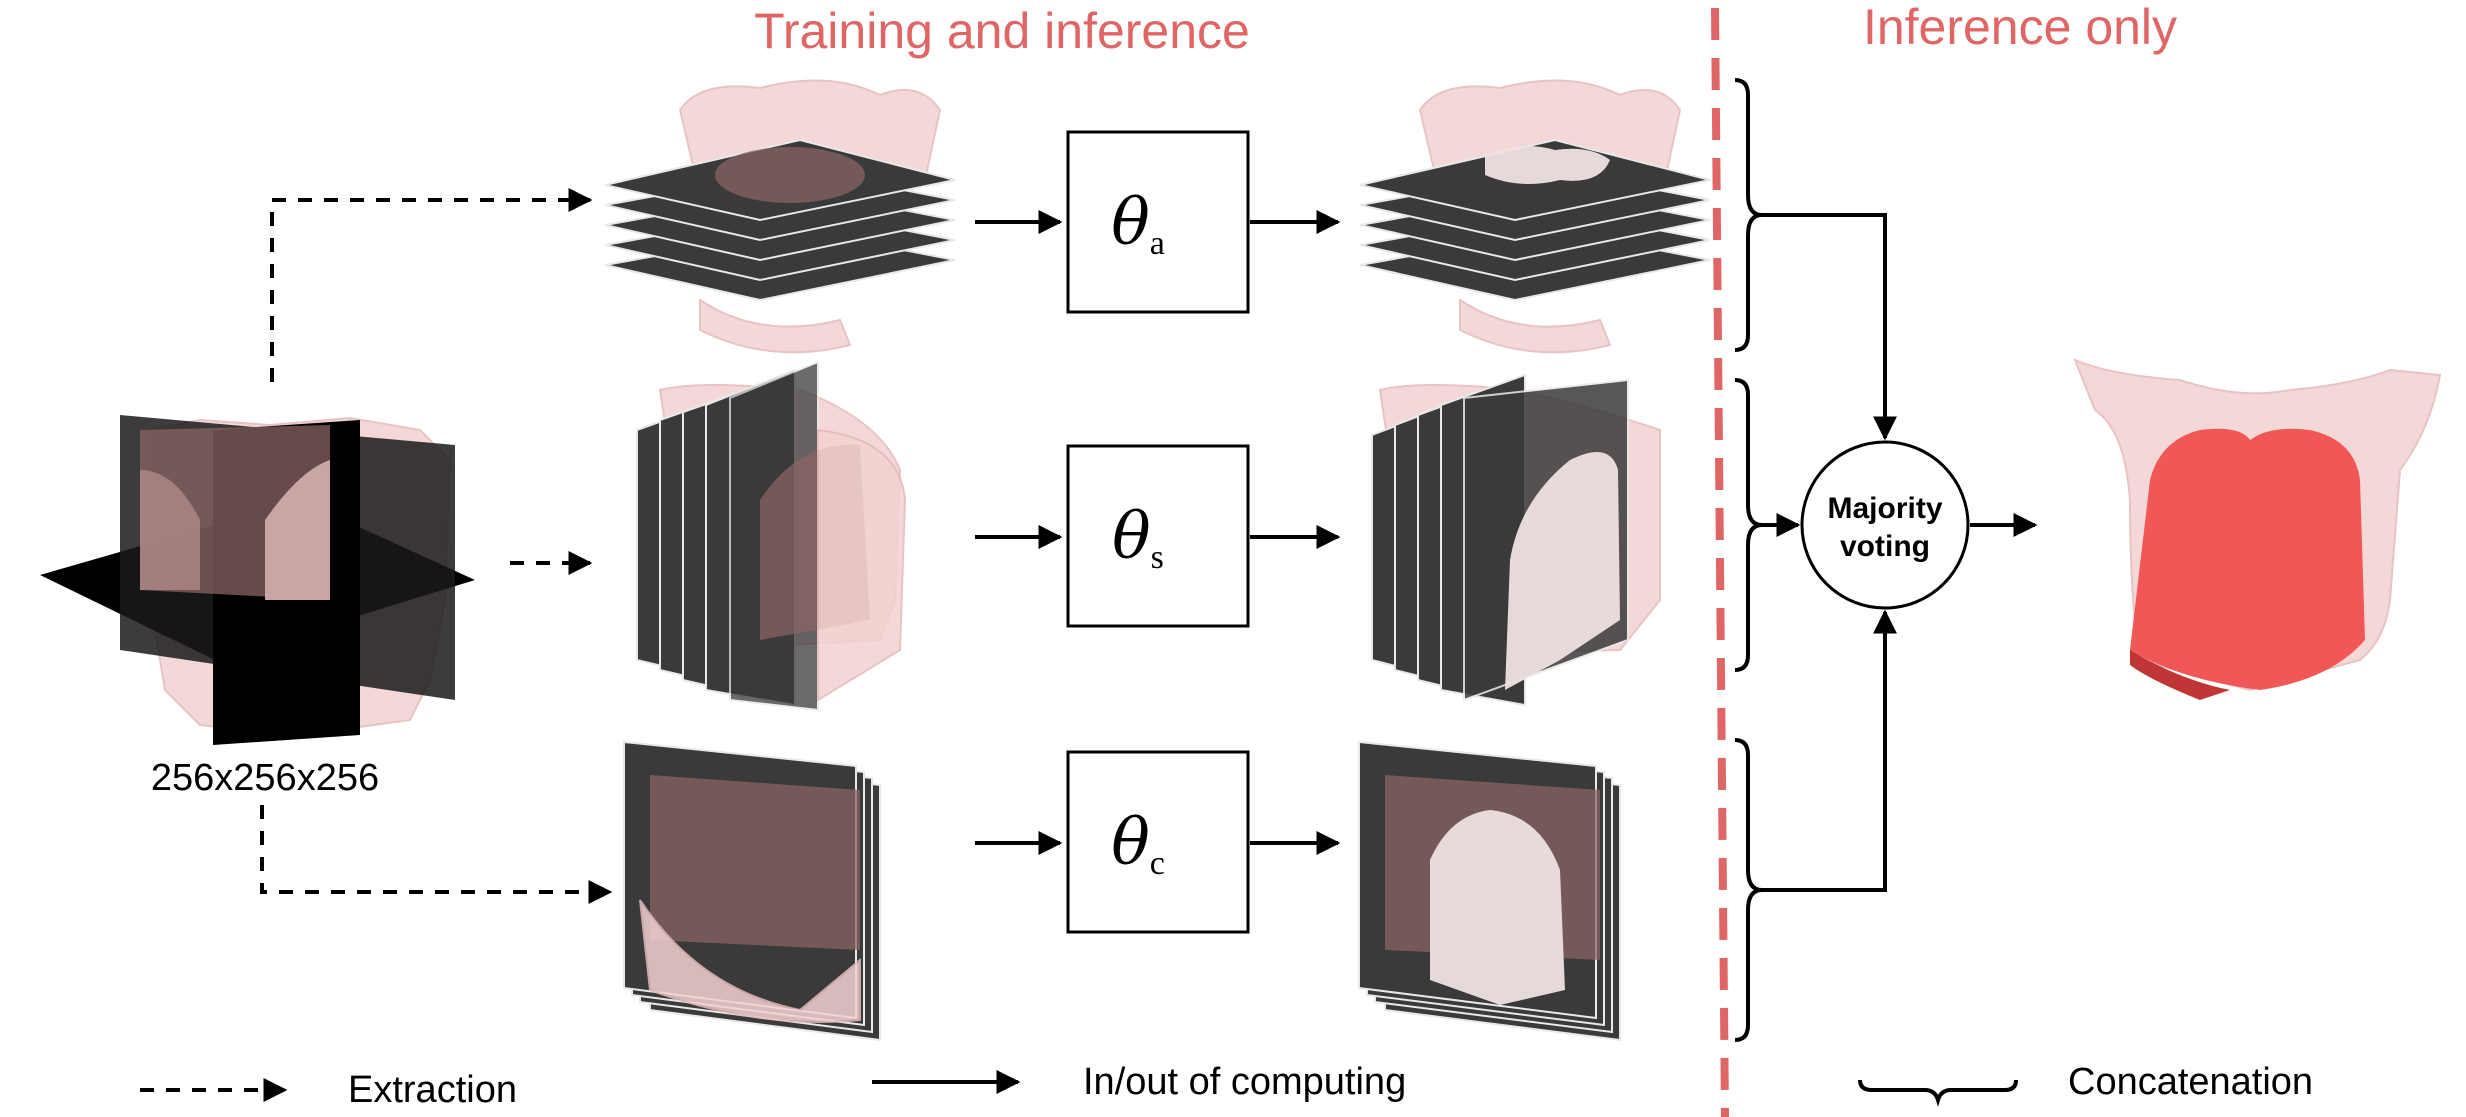 The image size is (2466, 1117). Describe the element at coordinates (1748, 215) in the screenshot. I see `concat-brace-axial` at that location.